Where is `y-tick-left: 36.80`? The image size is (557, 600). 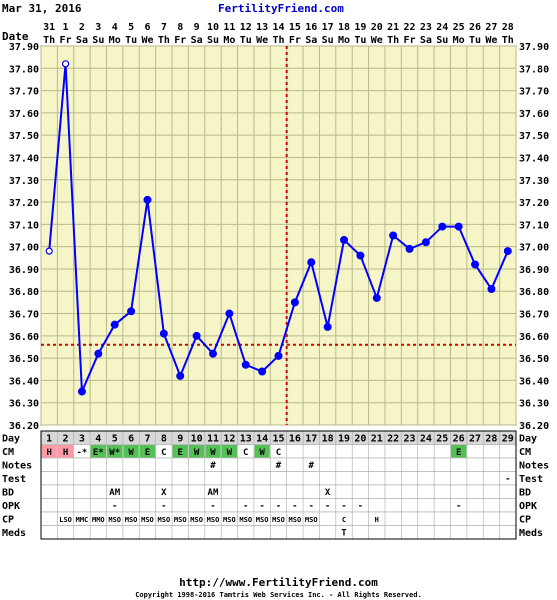
y-tick-left: 36.80 is located at coordinates (24, 292).